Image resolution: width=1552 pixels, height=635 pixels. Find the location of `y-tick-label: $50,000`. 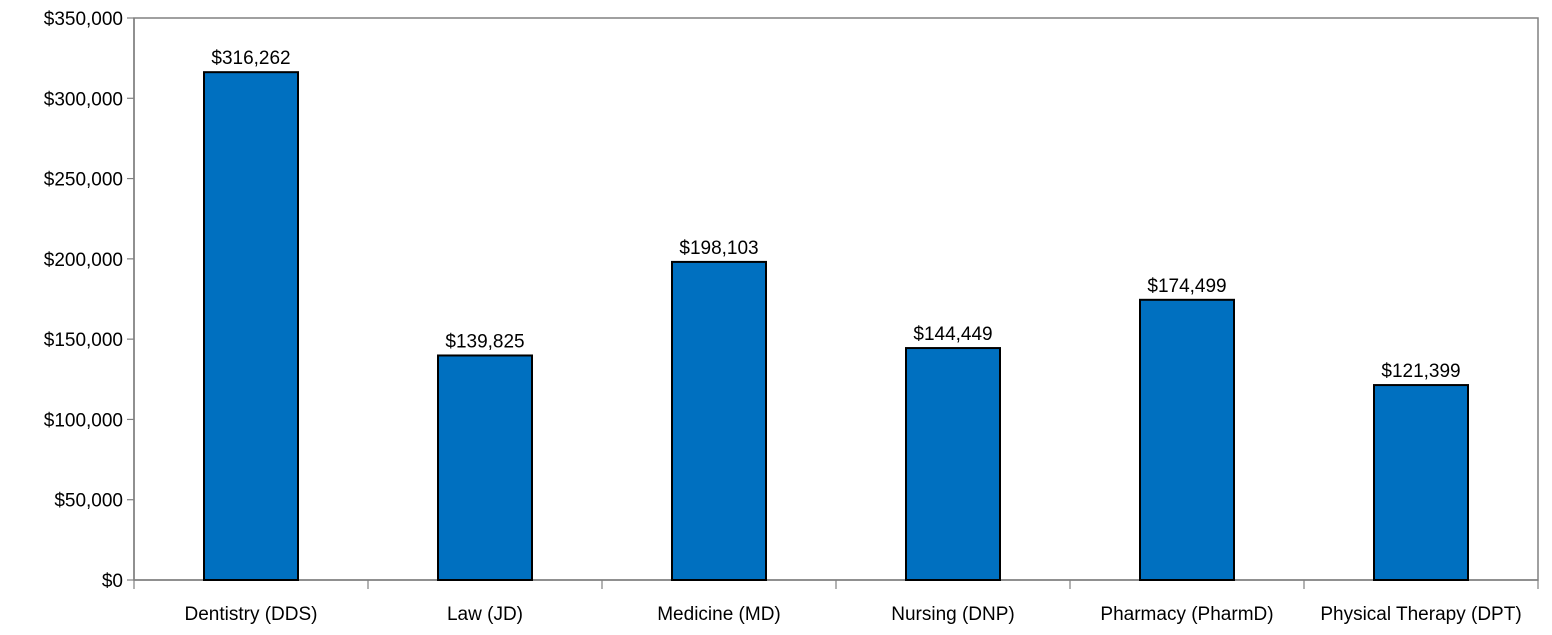

y-tick-label: $50,000 is located at coordinates (88, 501).